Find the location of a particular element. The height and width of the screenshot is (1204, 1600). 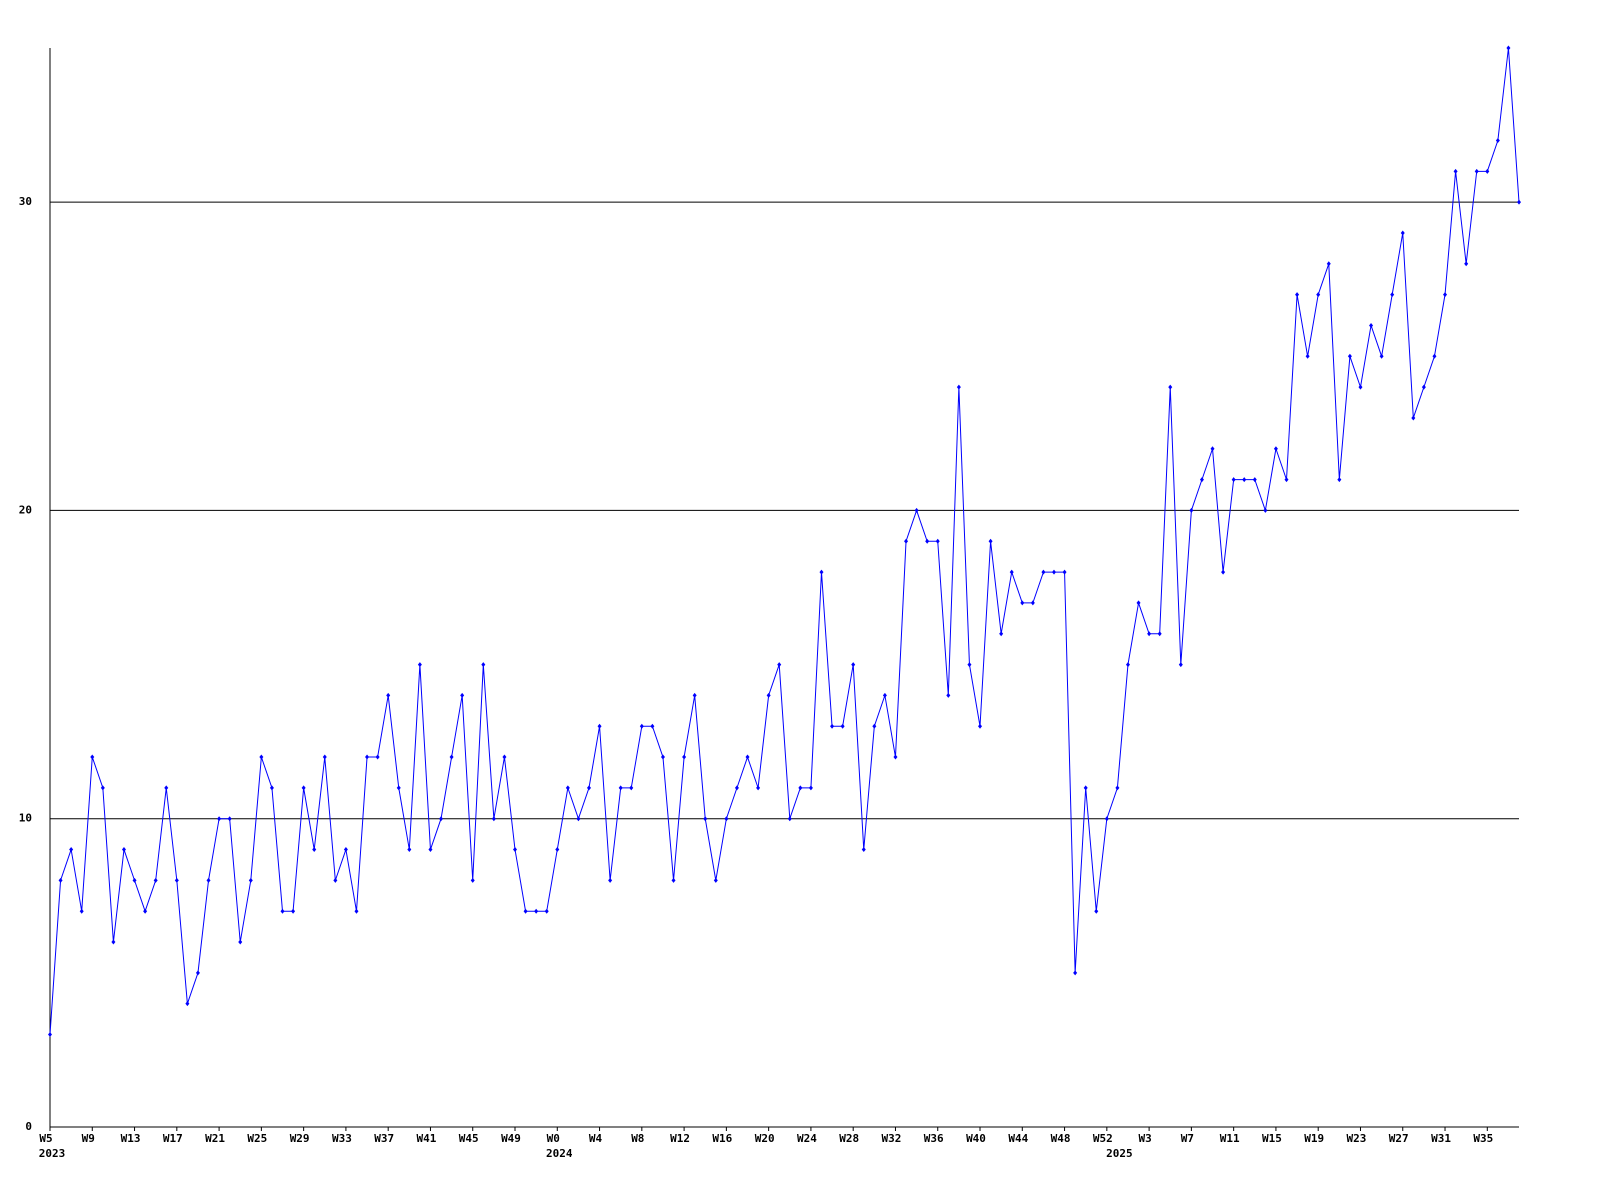

year-label: 2025 is located at coordinates (1119, 1153).